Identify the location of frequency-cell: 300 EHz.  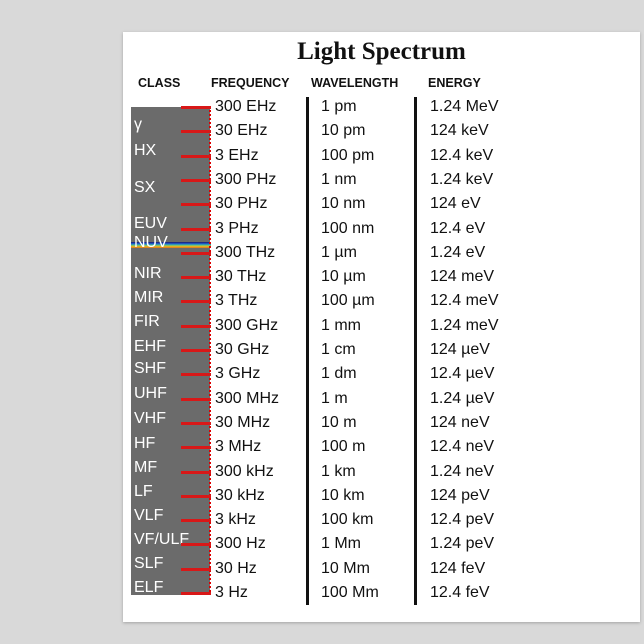
(246, 106).